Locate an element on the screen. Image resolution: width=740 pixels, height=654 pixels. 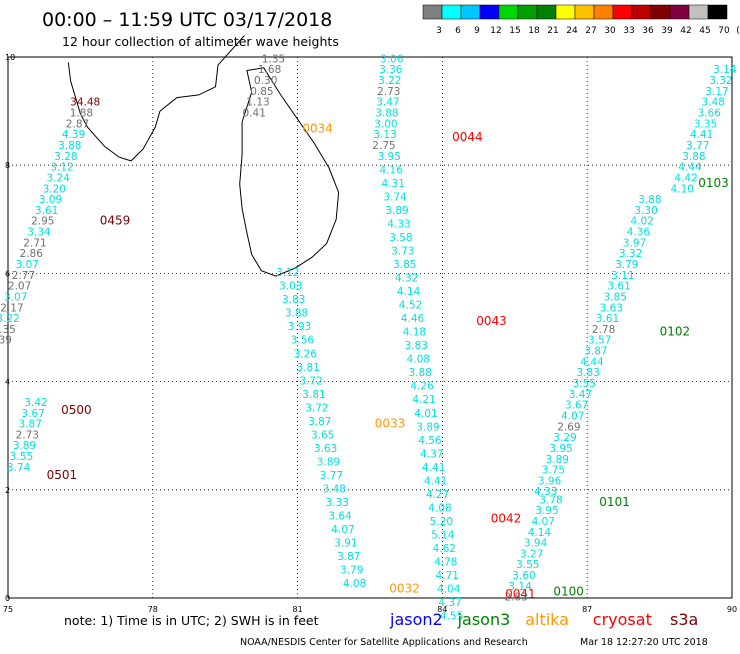
lon-tick-label: 81 is located at coordinates (298, 609).